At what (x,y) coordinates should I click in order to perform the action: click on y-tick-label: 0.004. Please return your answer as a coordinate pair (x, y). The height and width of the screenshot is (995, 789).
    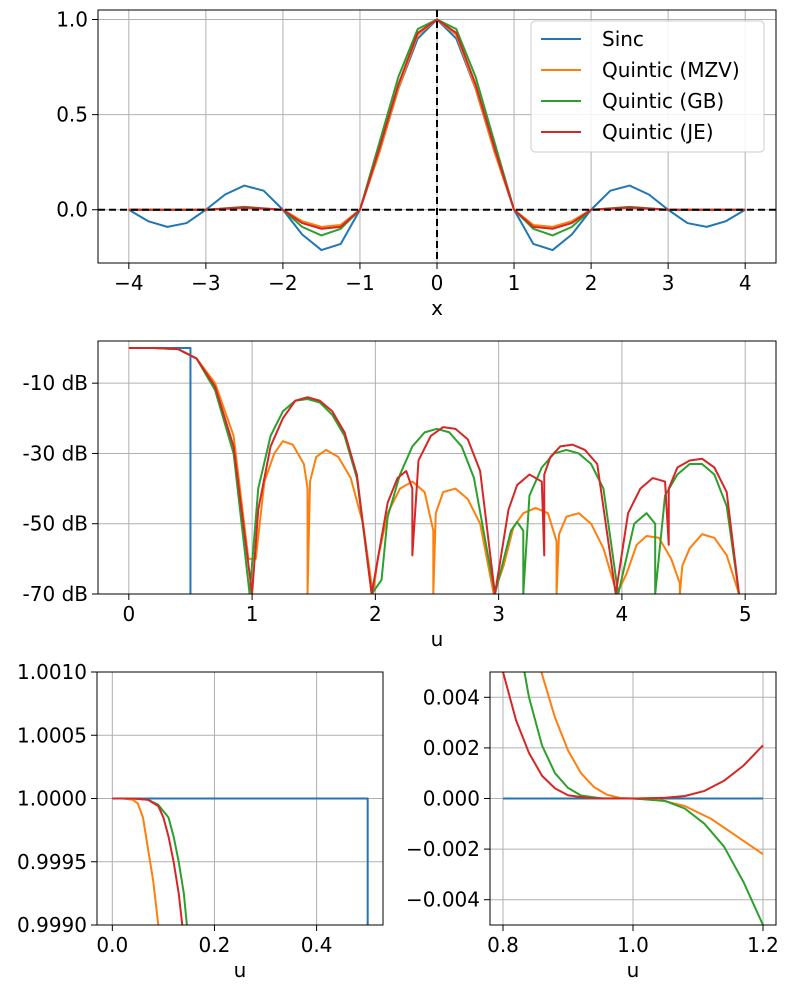
    Looking at the image, I should click on (451, 697).